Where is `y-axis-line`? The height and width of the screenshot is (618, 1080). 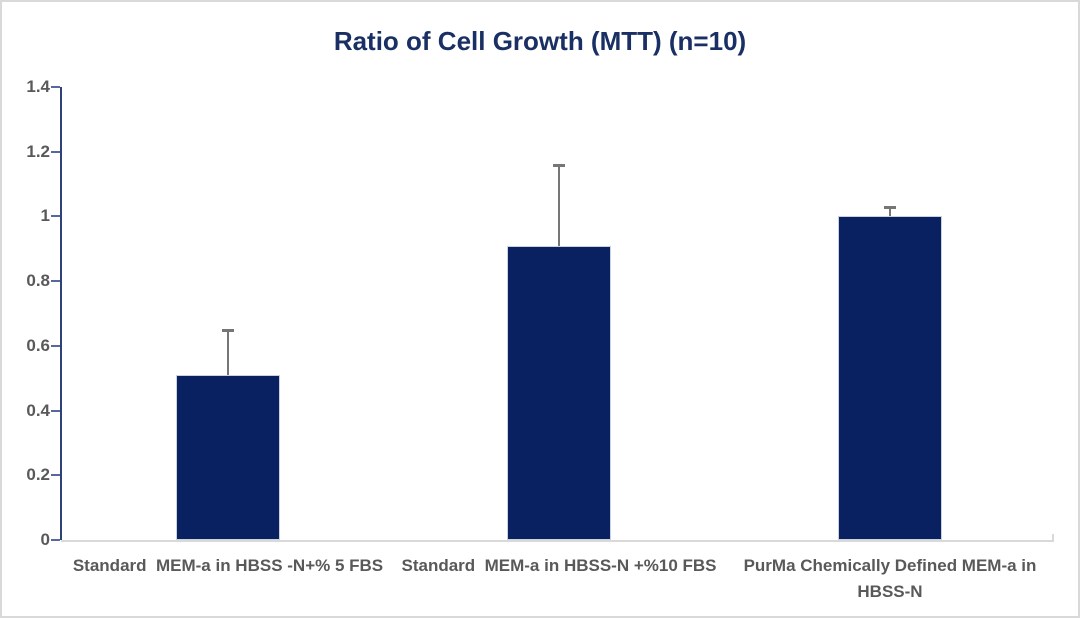 y-axis-line is located at coordinates (61, 313).